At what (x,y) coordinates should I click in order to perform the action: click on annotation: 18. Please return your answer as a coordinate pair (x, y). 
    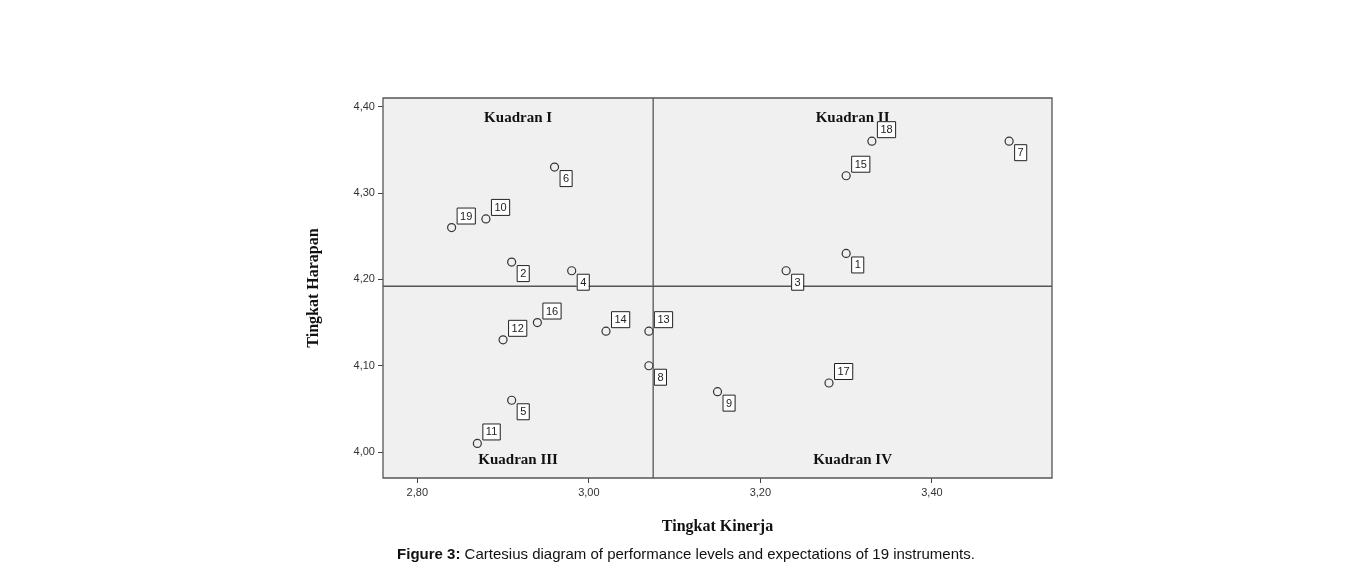
    Looking at the image, I should click on (886, 129).